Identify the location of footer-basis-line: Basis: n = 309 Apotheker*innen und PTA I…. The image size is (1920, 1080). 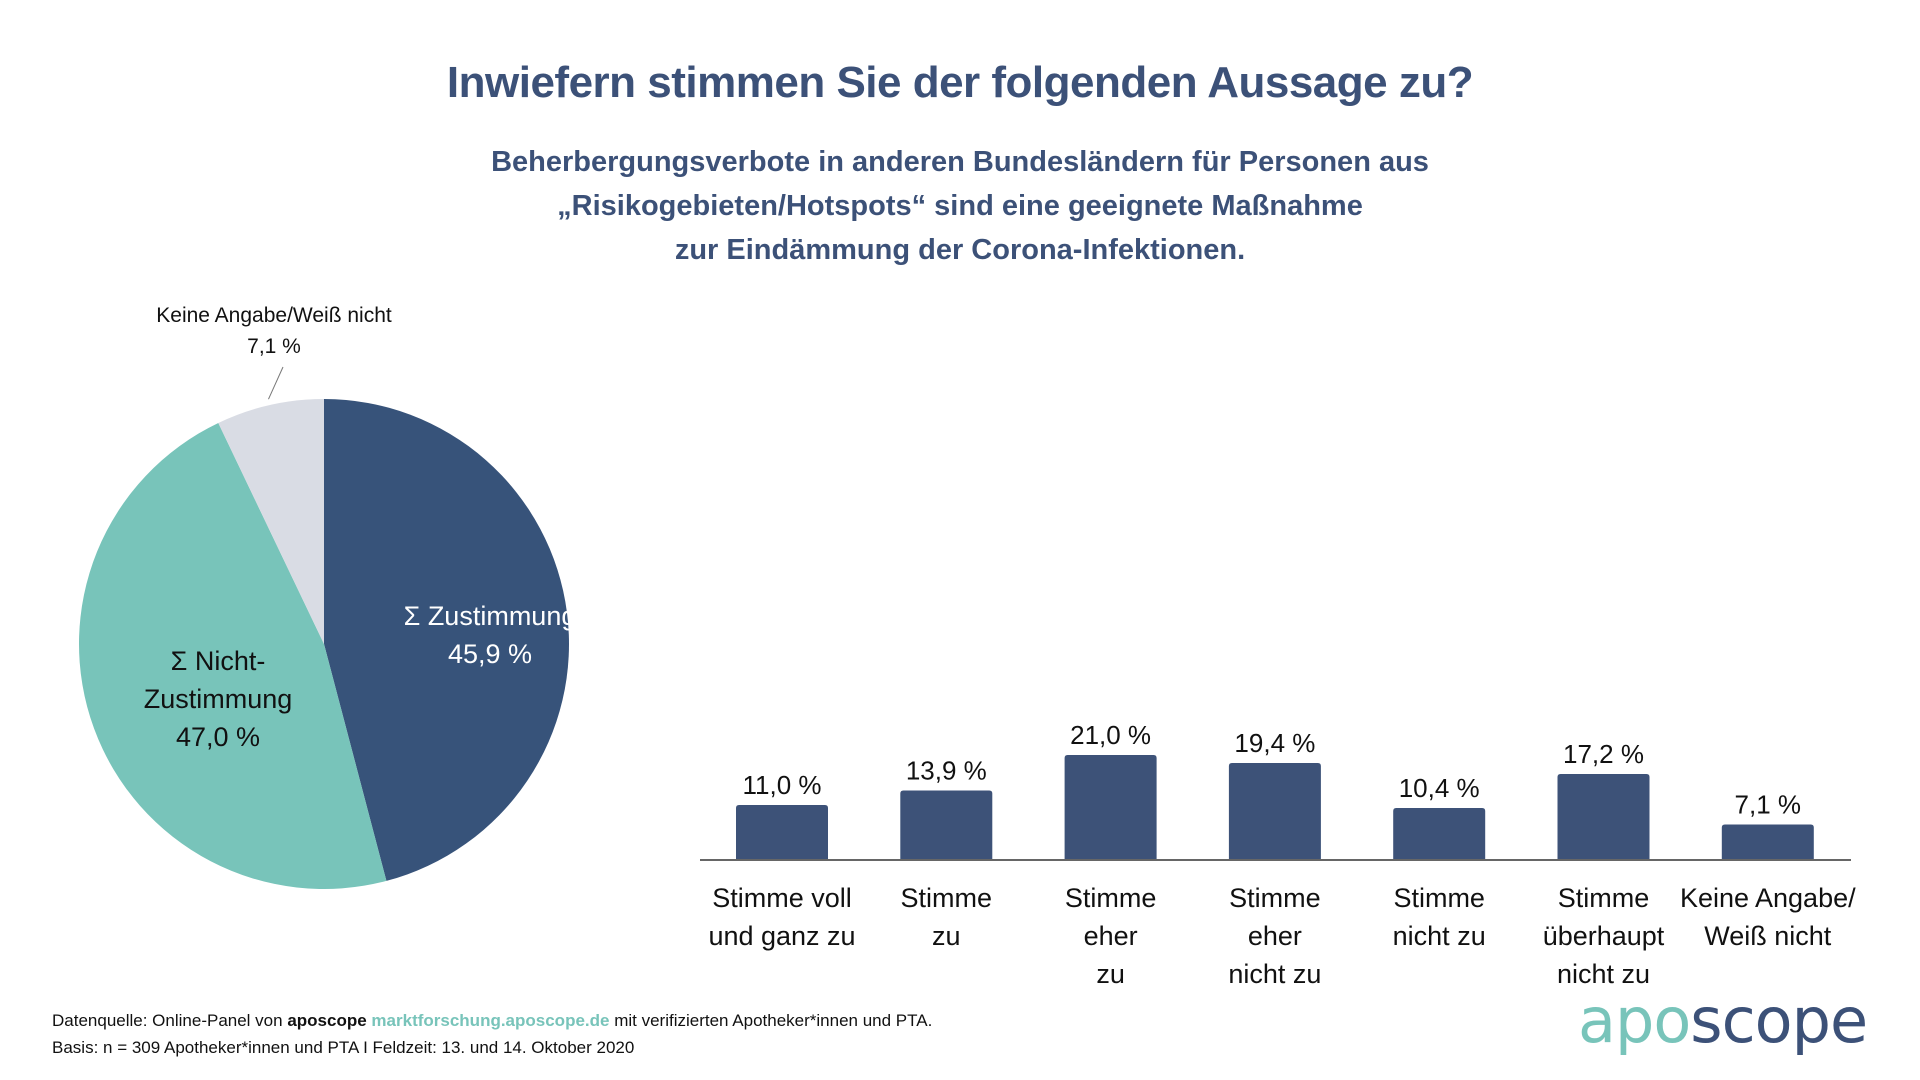
(343, 1047).